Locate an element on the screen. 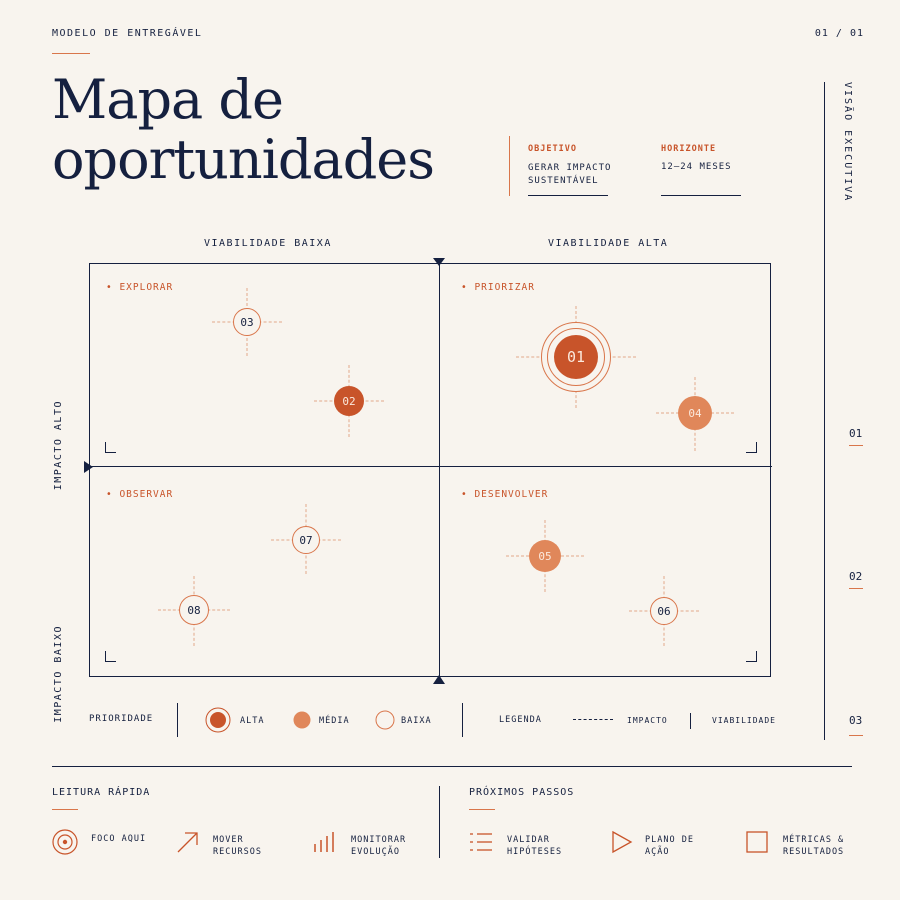 The image size is (900, 900). objective-line-2: SUSTENTÁVEL is located at coordinates (563, 181).